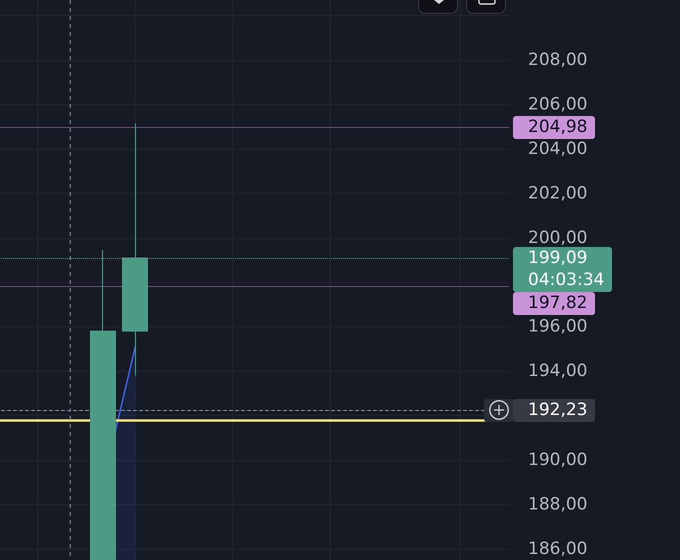  What do you see at coordinates (558, 371) in the screenshot?
I see `y-tick-label: 194,00` at bounding box center [558, 371].